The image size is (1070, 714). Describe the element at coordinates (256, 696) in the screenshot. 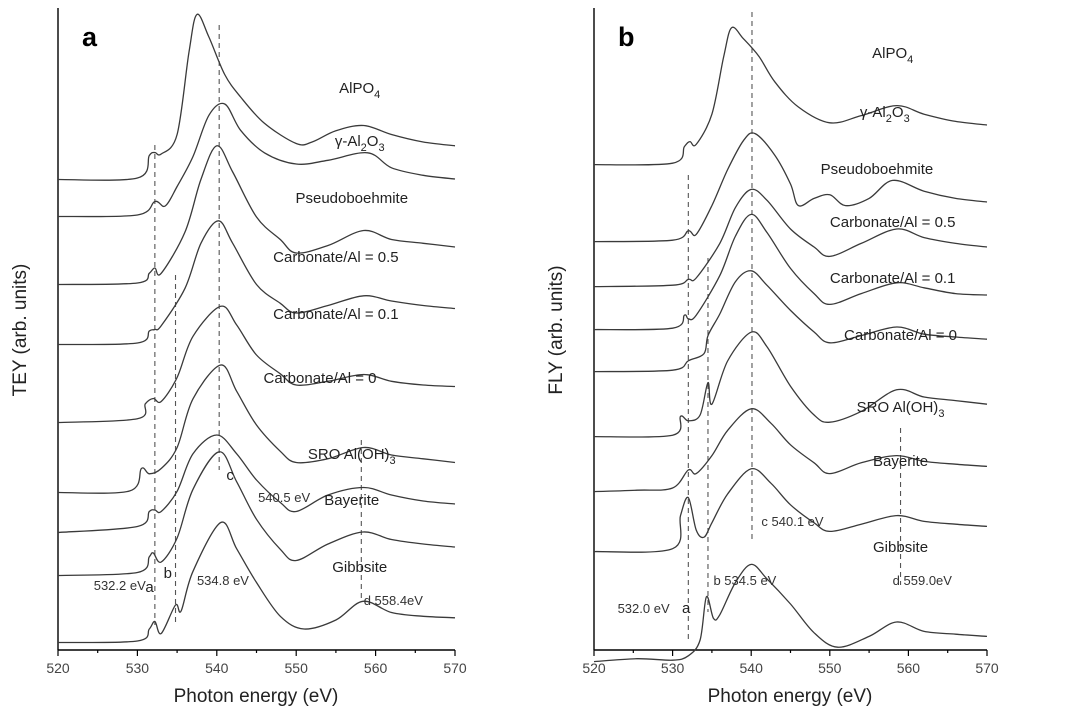

I see `panel-a-x-axis-title: Photon energy (eV)` at that location.